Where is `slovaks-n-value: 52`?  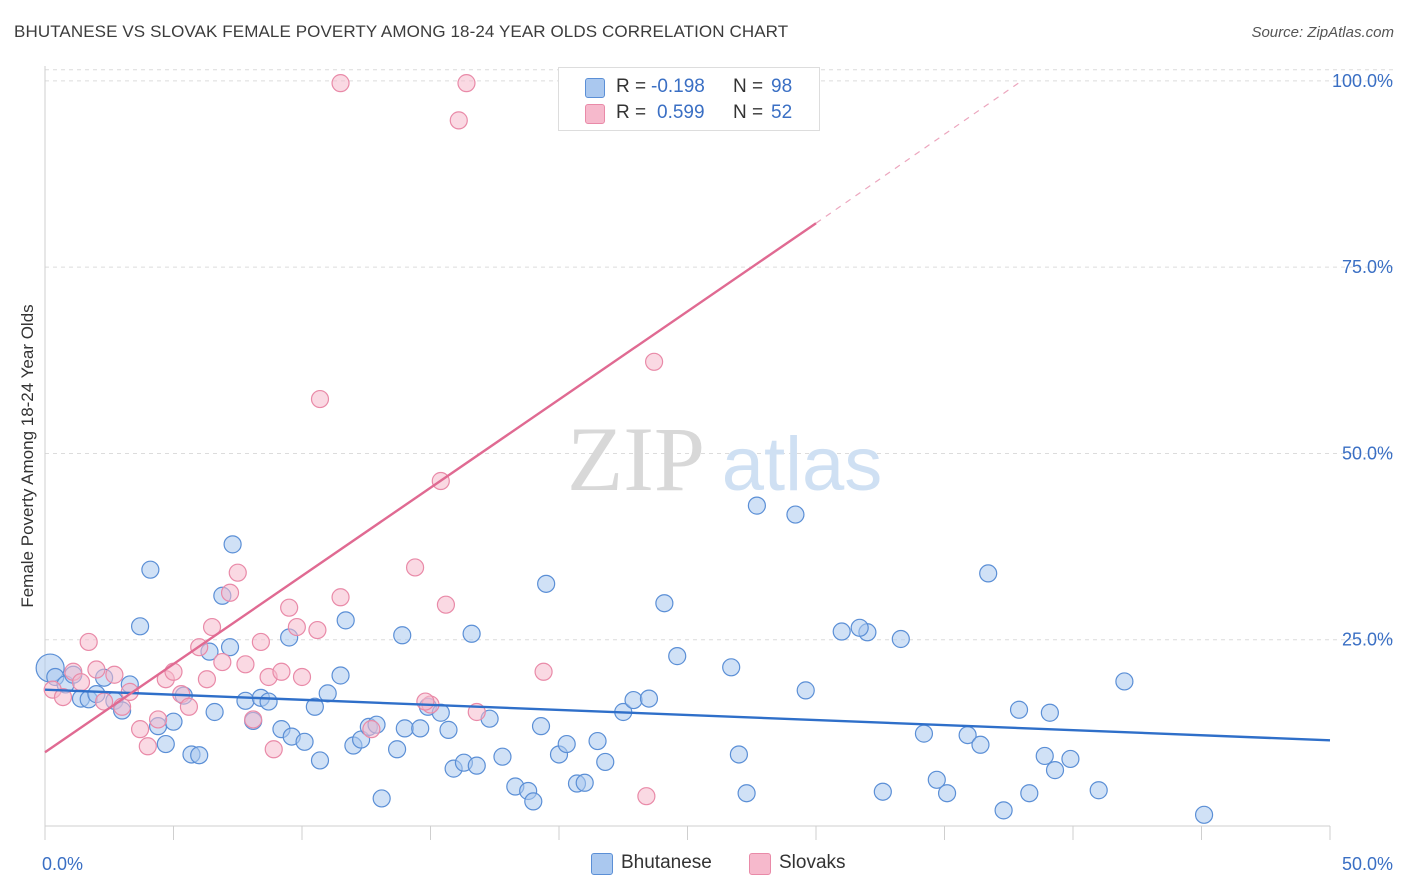 slovaks-n-value: 52 is located at coordinates (782, 112).